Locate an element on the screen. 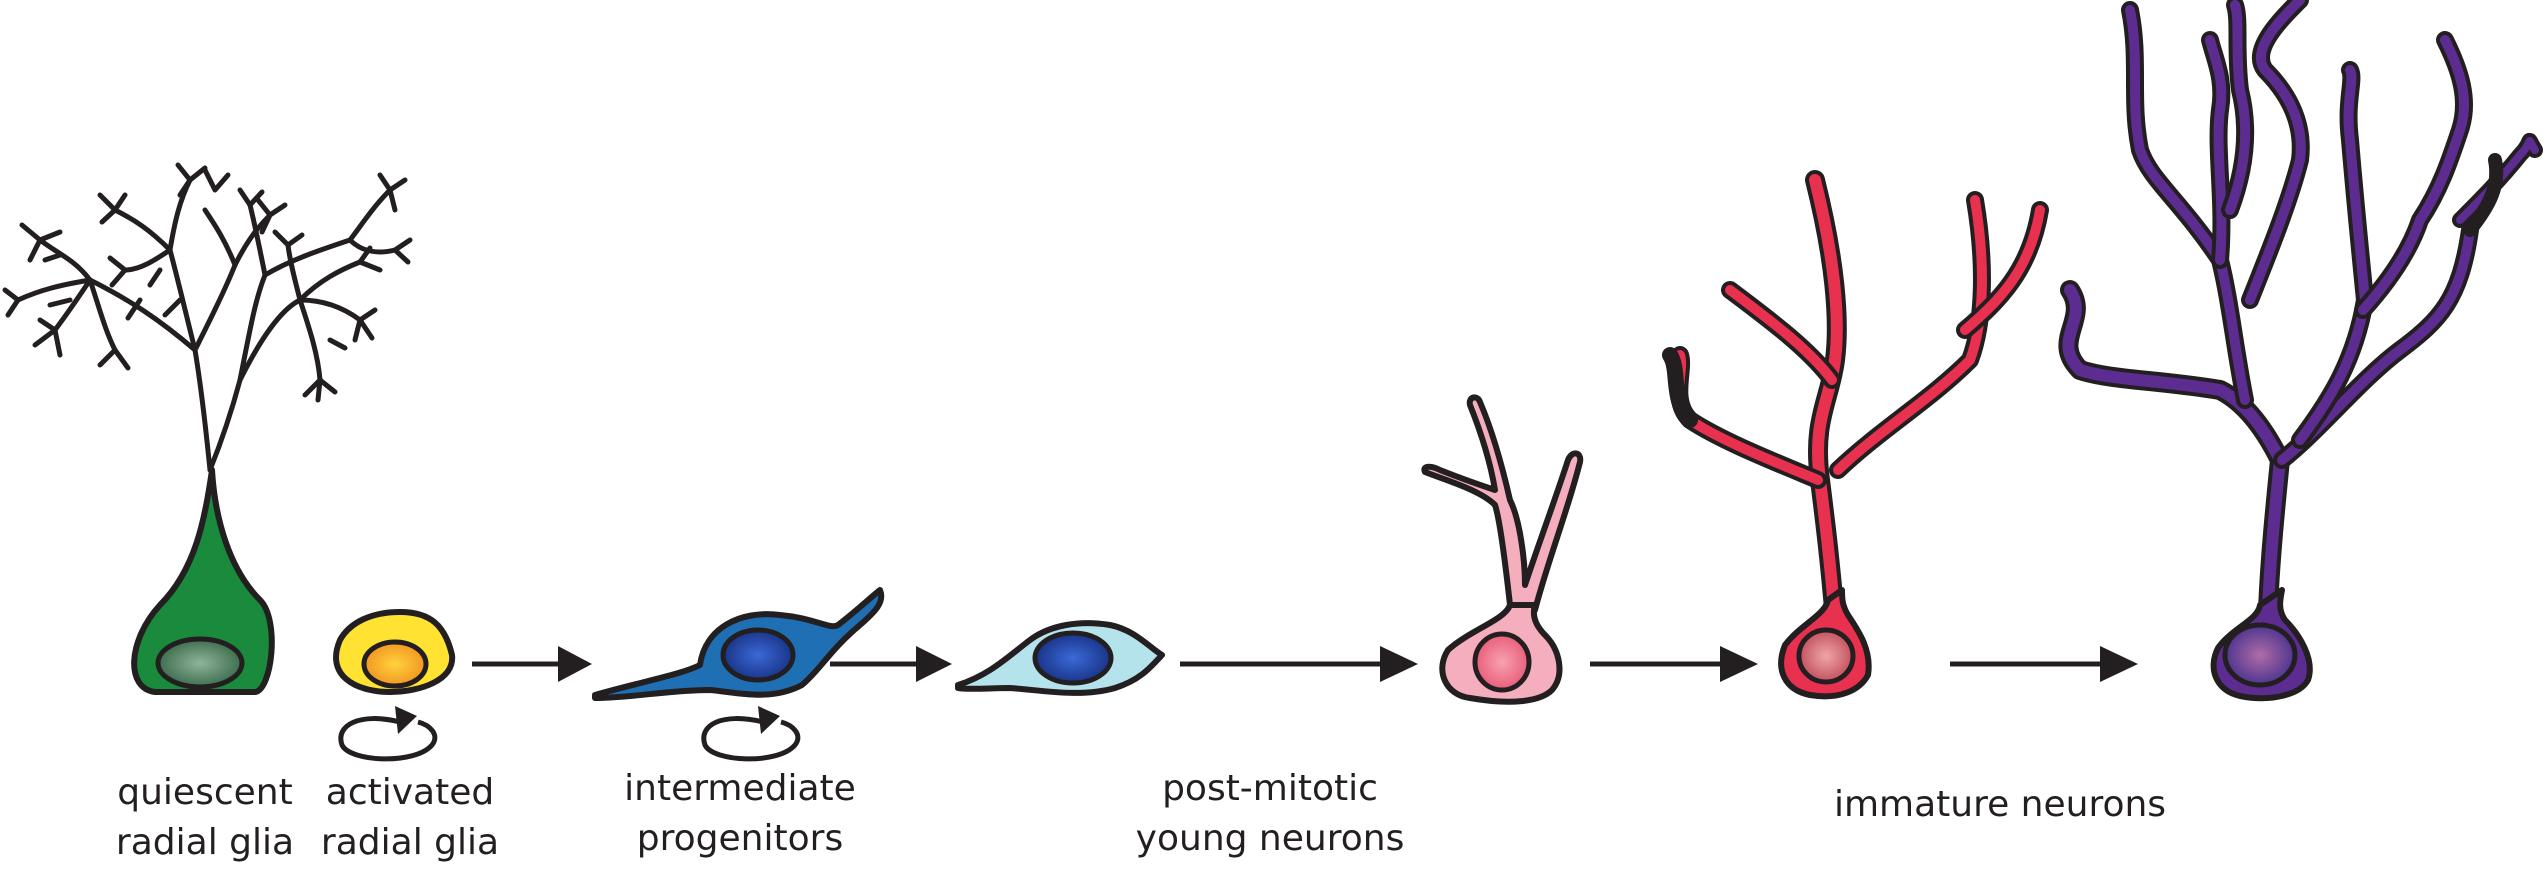  early-neuron-cell is located at coordinates (1502, 549).